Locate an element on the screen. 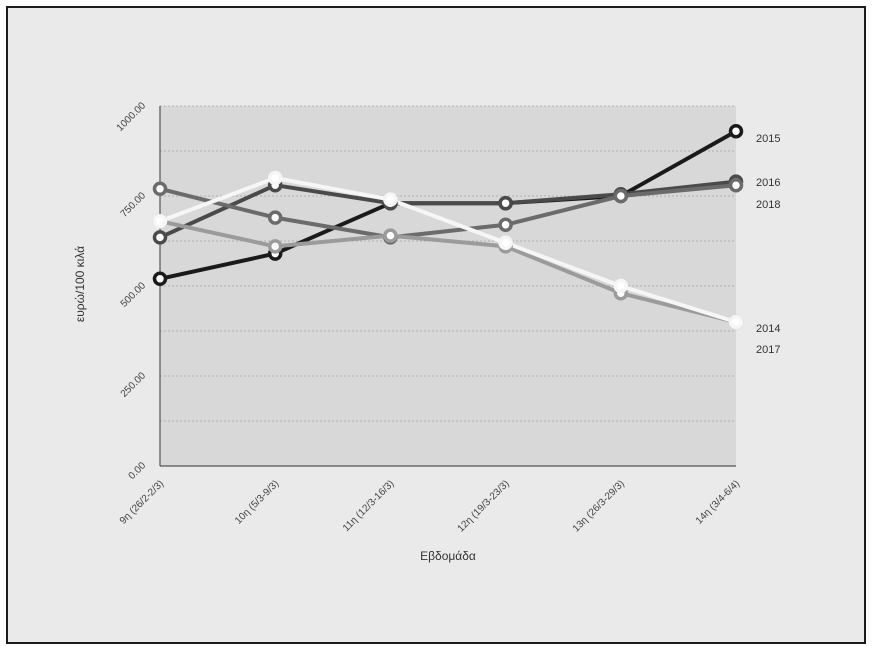 This screenshot has height=646, width=874. x-tick-label: 13η (26/3-29/3) is located at coordinates (599, 506).